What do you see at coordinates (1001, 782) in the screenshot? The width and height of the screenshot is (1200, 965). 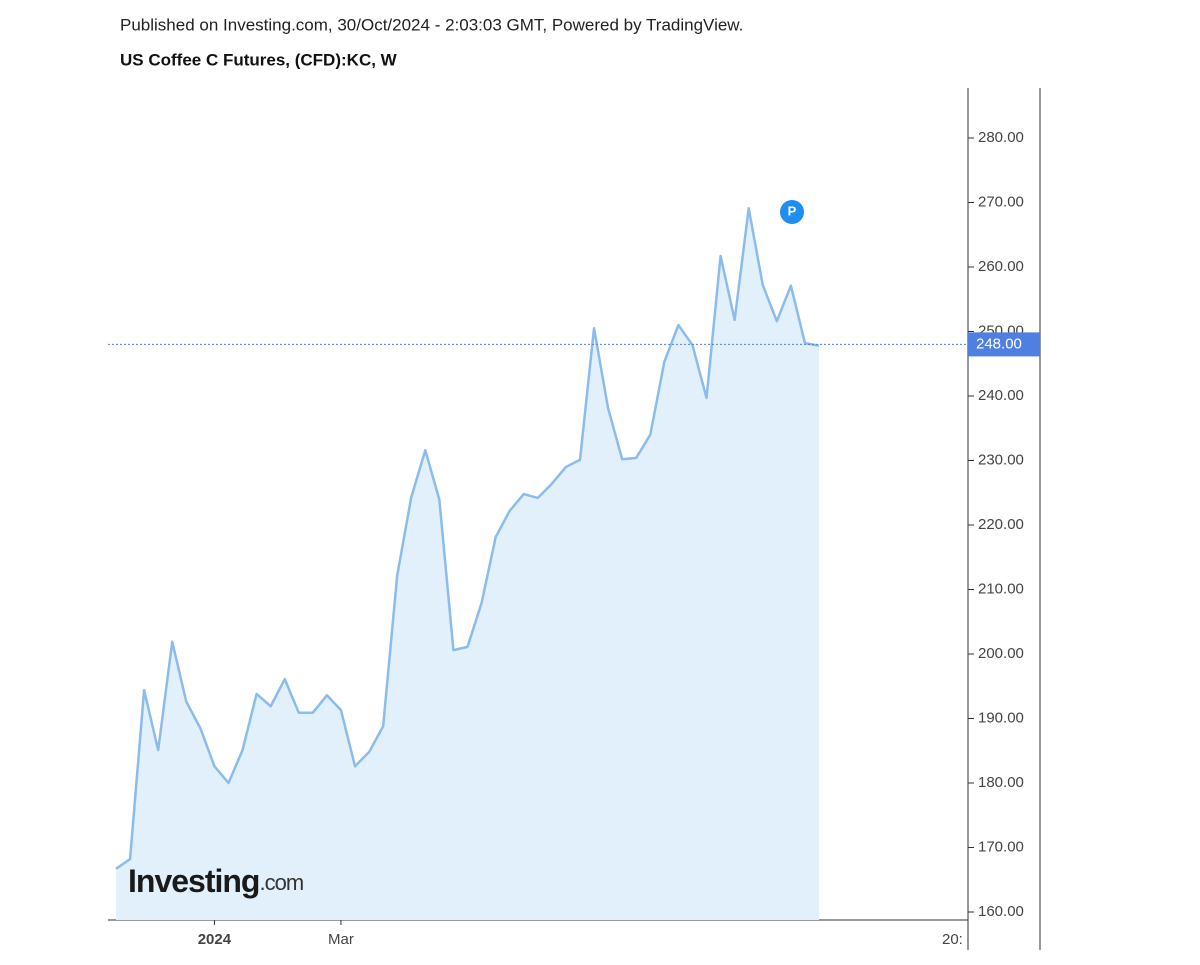 I see `y-tick-label: 180.00` at bounding box center [1001, 782].